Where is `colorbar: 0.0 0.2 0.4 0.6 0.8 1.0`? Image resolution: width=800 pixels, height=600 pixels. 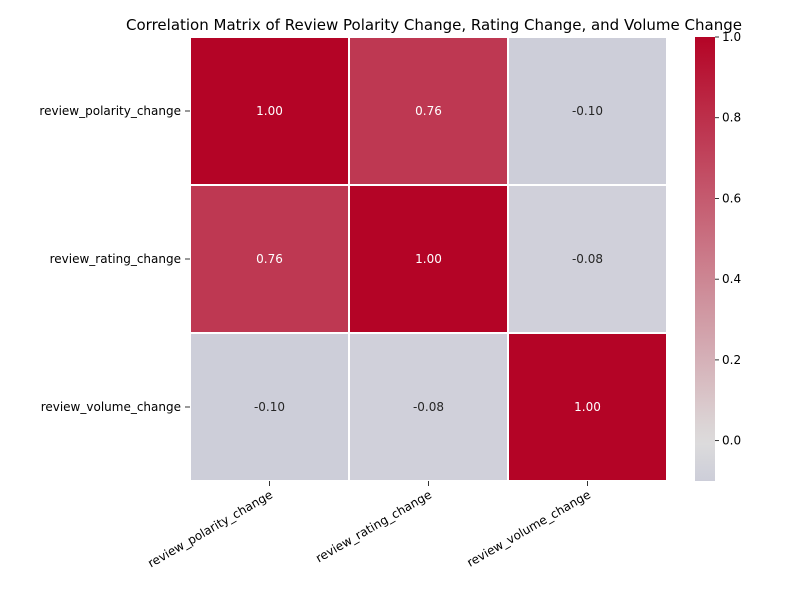 colorbar: 0.0 0.2 0.4 0.6 0.8 1.0 is located at coordinates (718, 255).